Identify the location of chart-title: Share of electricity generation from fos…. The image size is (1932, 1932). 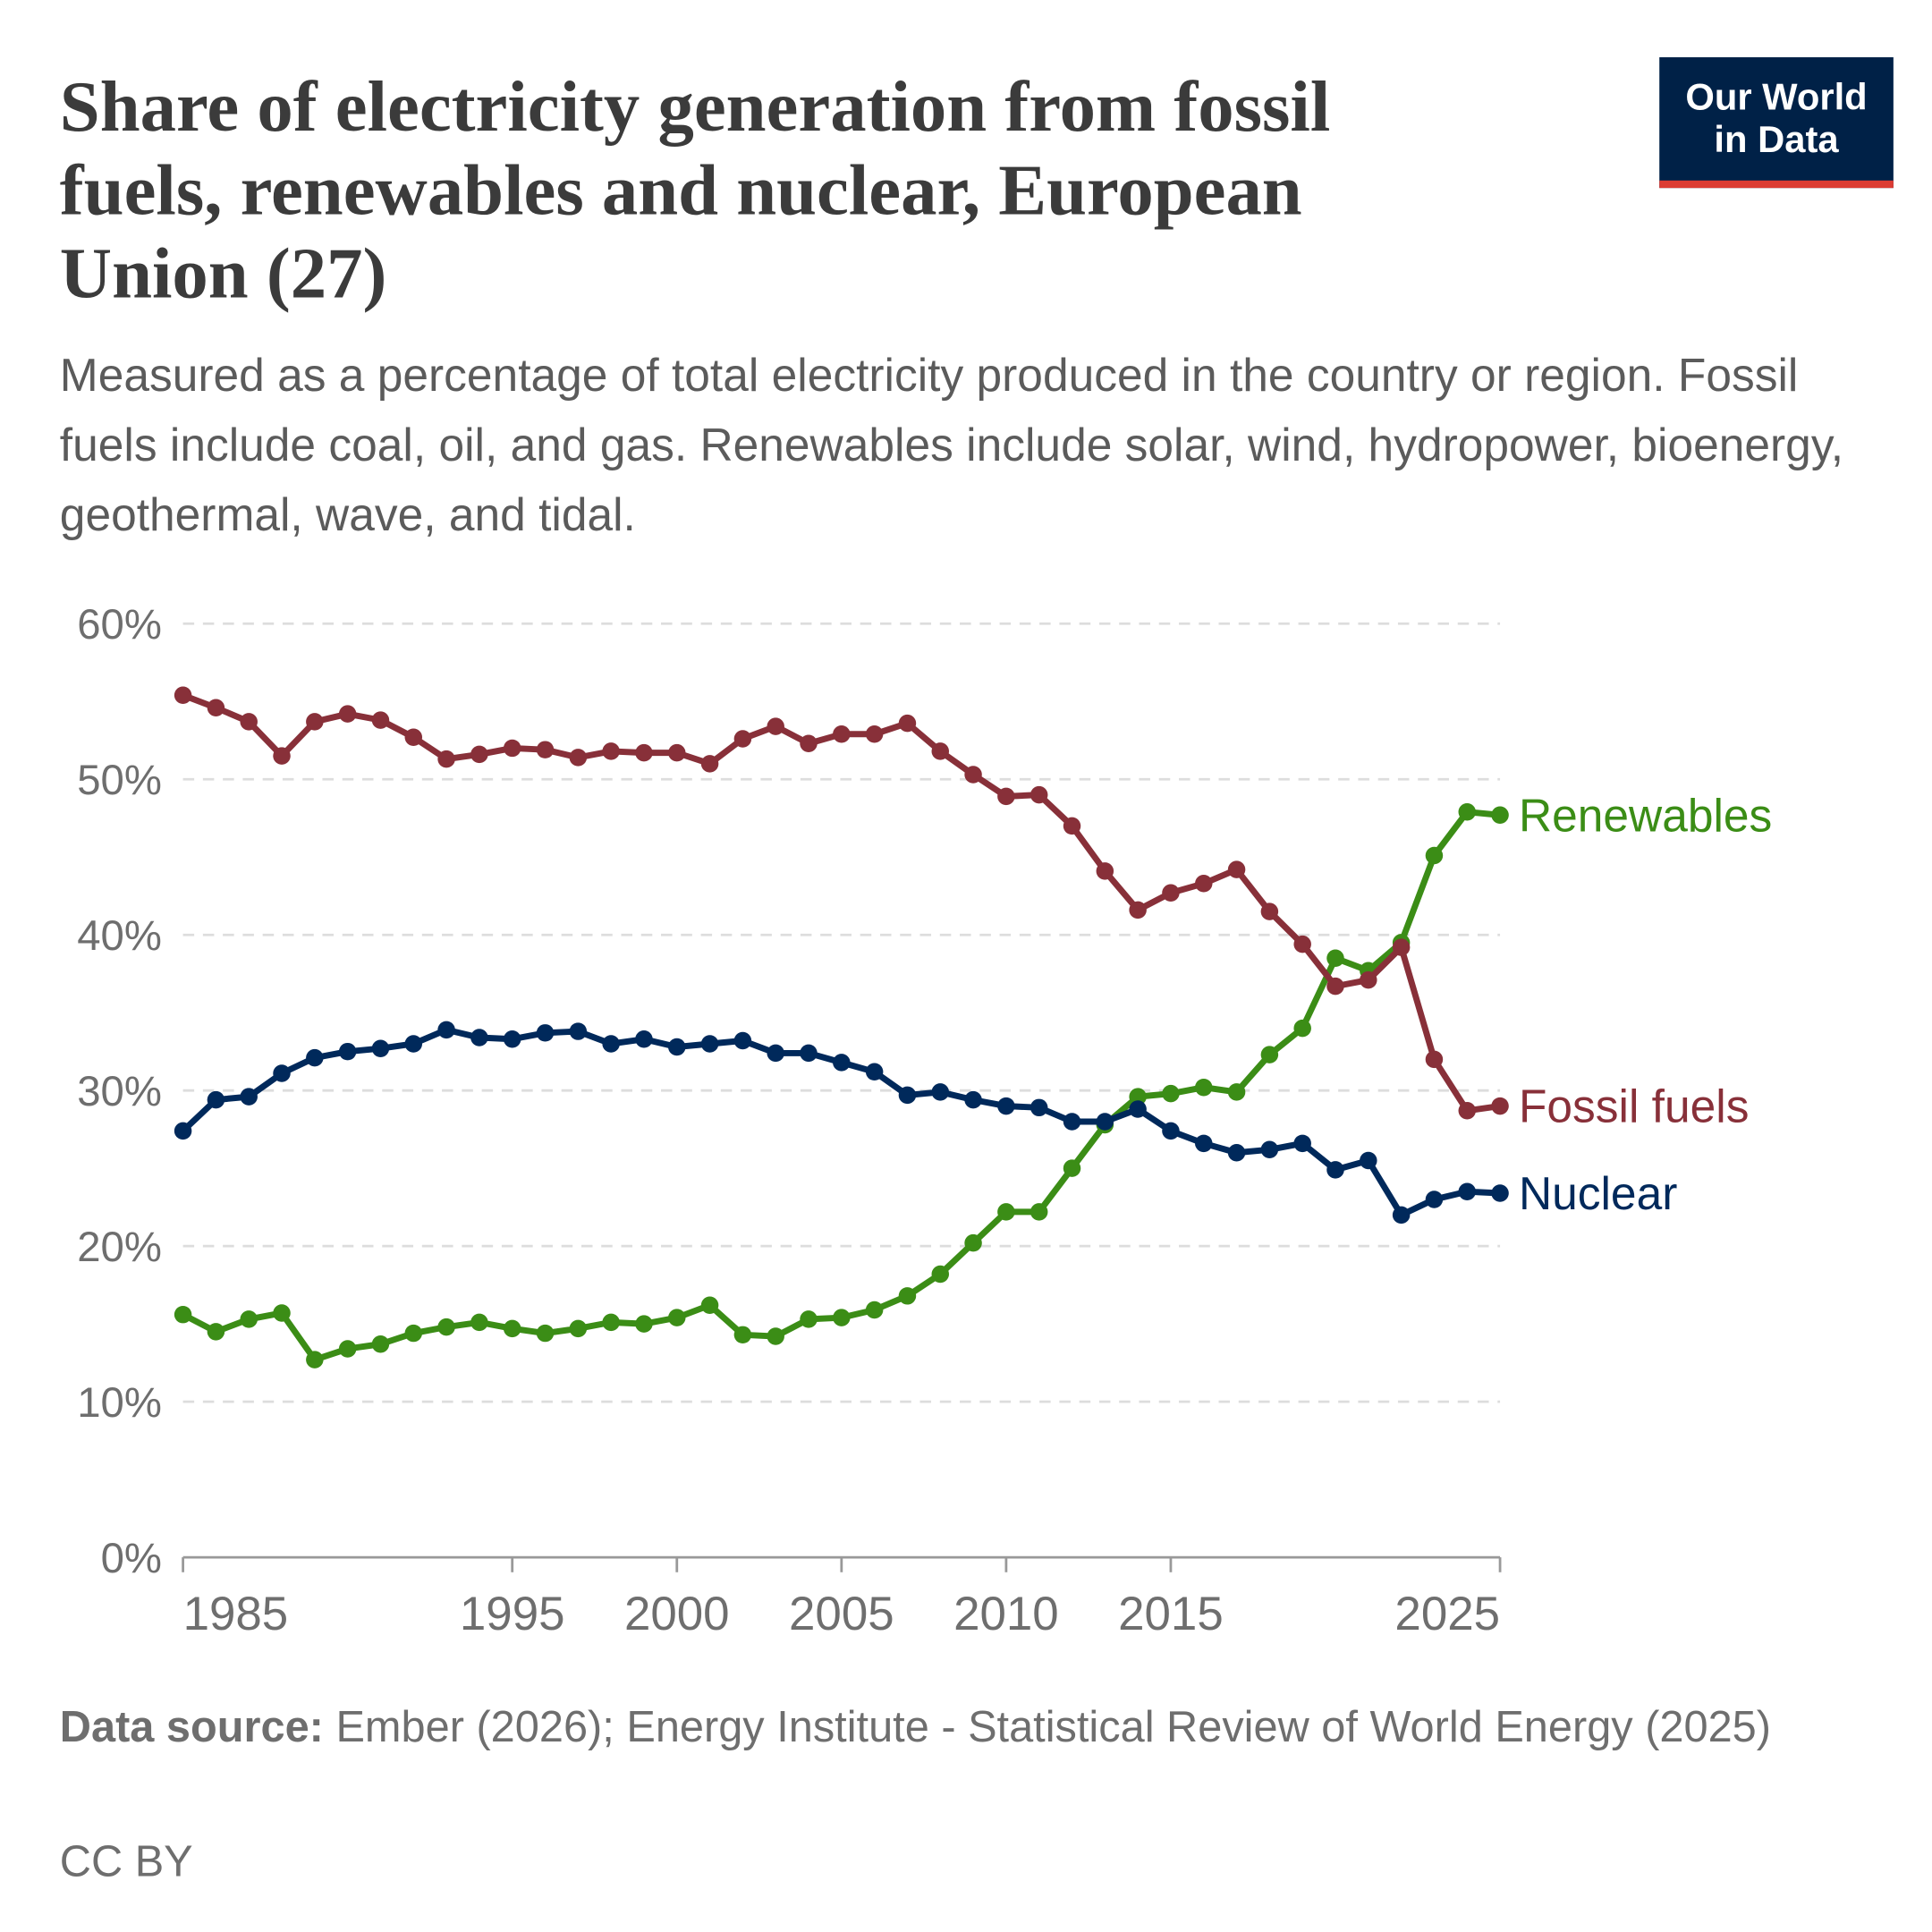
(695, 189).